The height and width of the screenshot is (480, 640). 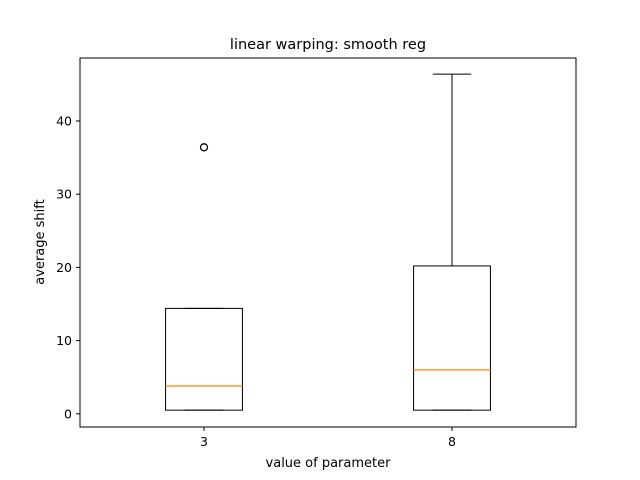 I want to click on y-axis: 0 10 20 30 40, so click(x=68, y=267).